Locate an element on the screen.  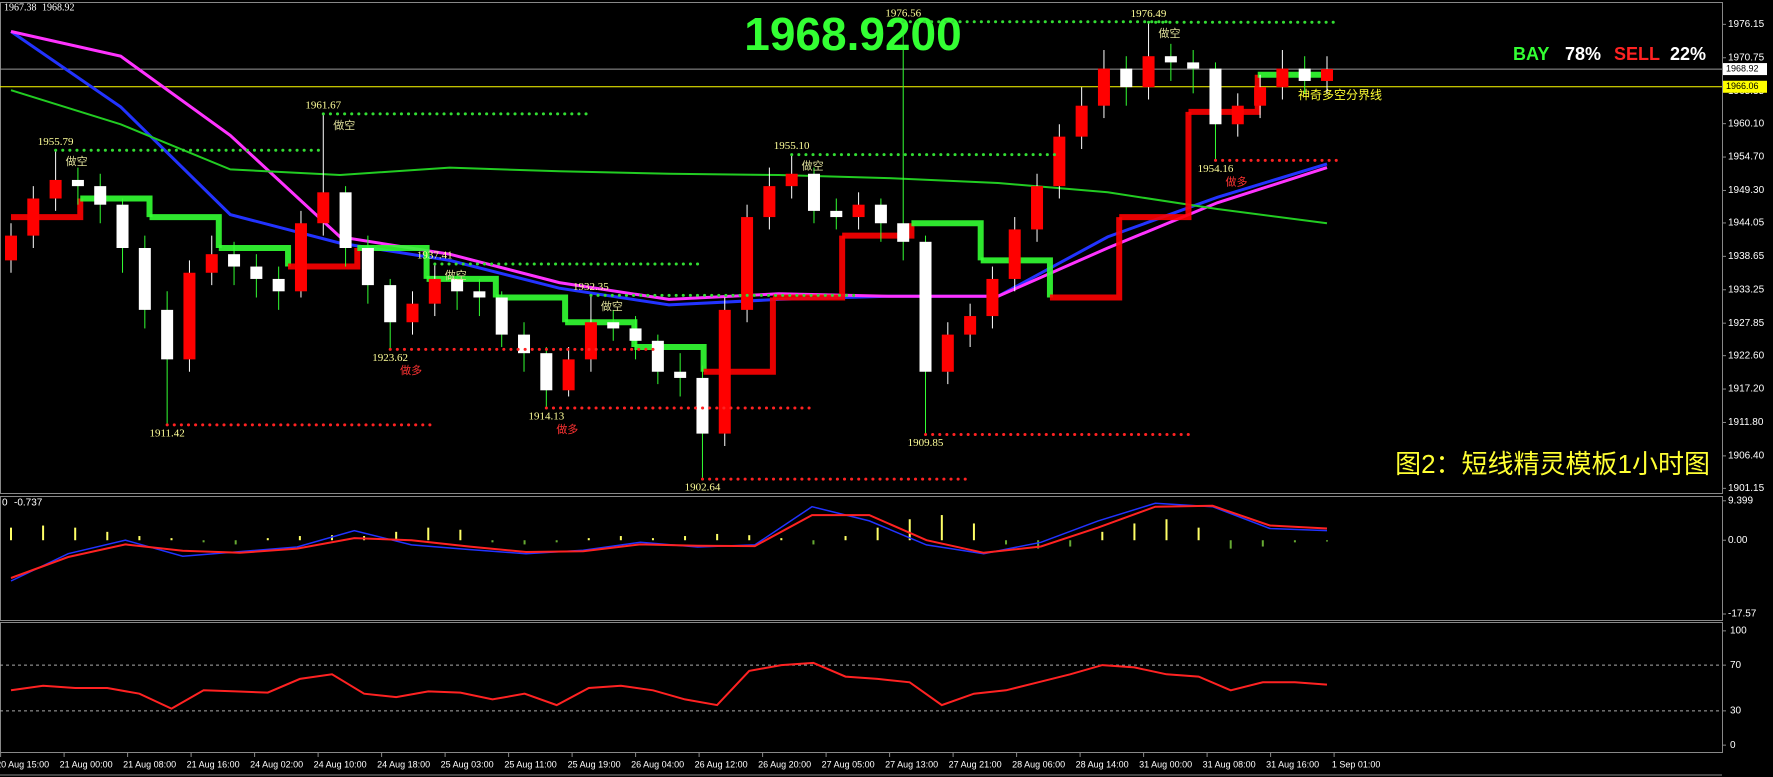
ask-axis-label: 1968.92 is located at coordinates (1742, 68).